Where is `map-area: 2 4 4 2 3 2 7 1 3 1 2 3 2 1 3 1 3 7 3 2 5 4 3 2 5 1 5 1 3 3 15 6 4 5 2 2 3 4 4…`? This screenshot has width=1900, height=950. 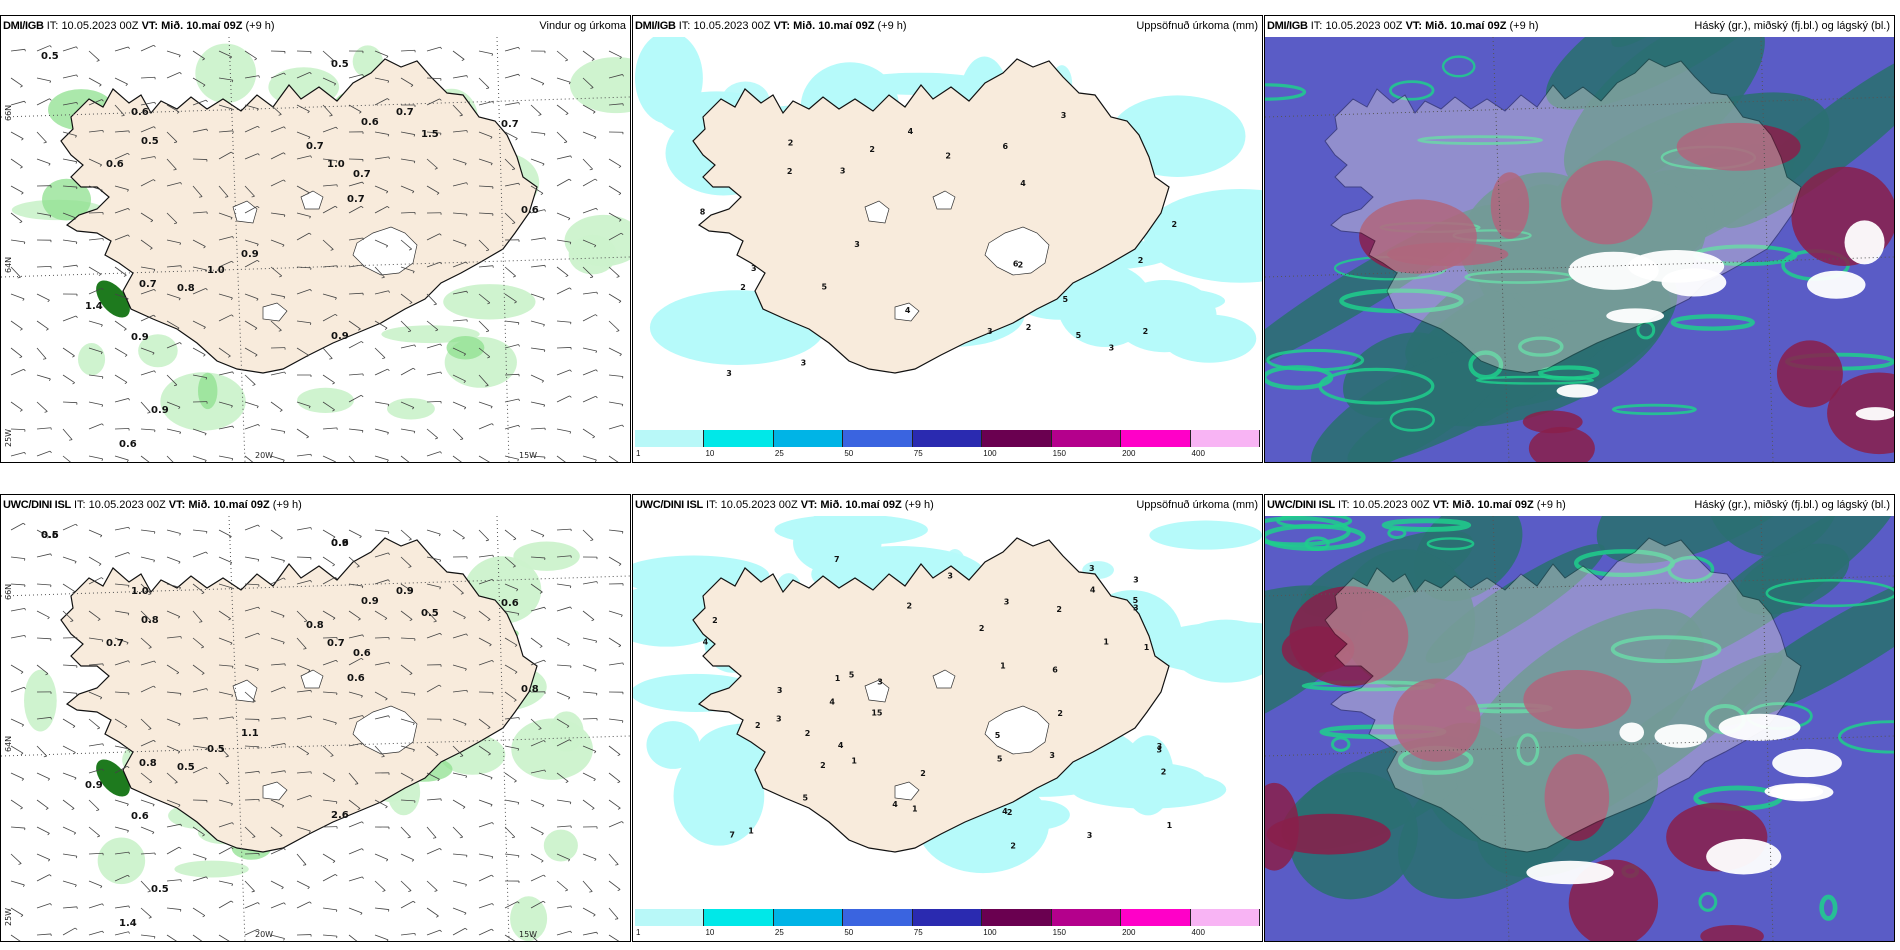
map-area: 2 4 4 2 3 2 7 1 3 1 2 3 2 1 3 1 3 7 3 2 5 4 3 2 5 1 5 1 3 3 15 6 4 5 2 2 3 4 4… is located at coordinates (947, 728).